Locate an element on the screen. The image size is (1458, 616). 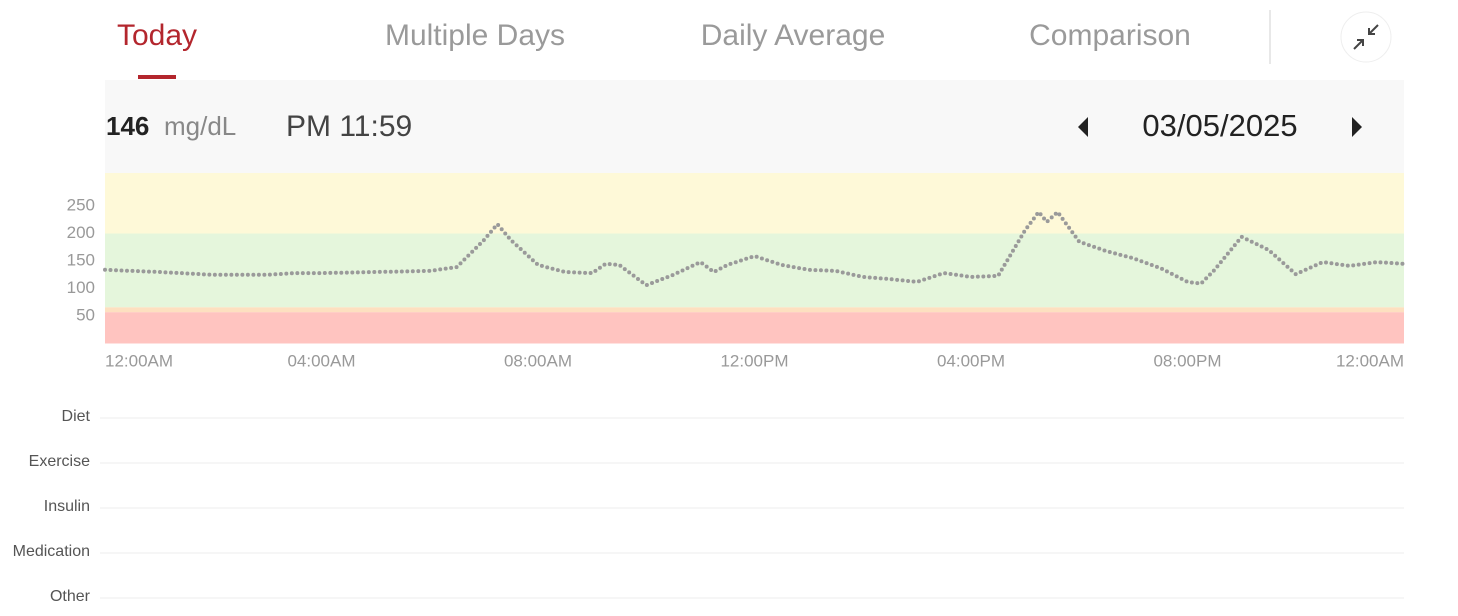
reading-unit: mg/dL is located at coordinates (200, 126).